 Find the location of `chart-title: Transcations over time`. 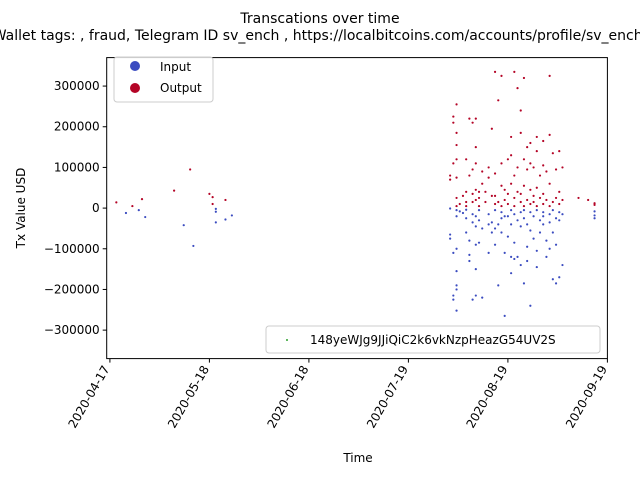

chart-title: Transcations over time is located at coordinates (319, 19).